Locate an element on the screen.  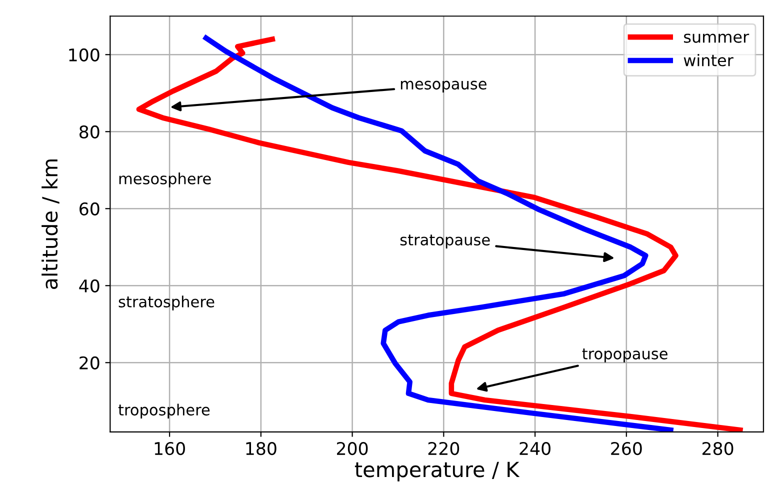
annotation: mesosphere is located at coordinates (165, 180).